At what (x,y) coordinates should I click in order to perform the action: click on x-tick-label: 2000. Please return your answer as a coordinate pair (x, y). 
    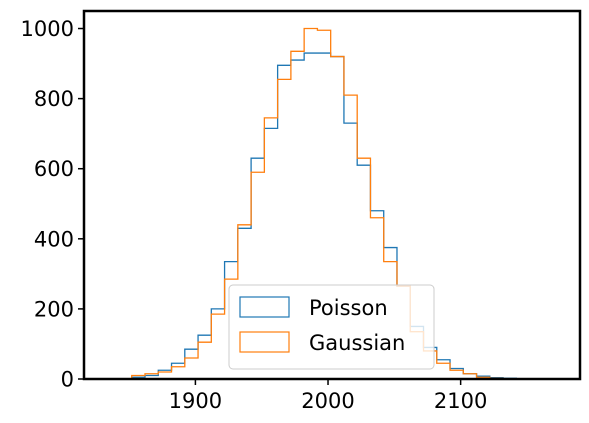
    Looking at the image, I should click on (327, 401).